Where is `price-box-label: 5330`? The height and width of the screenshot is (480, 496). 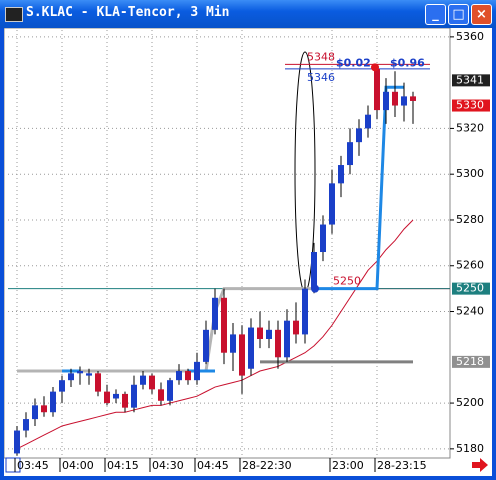 price-box-label: 5330 is located at coordinates (470, 105).